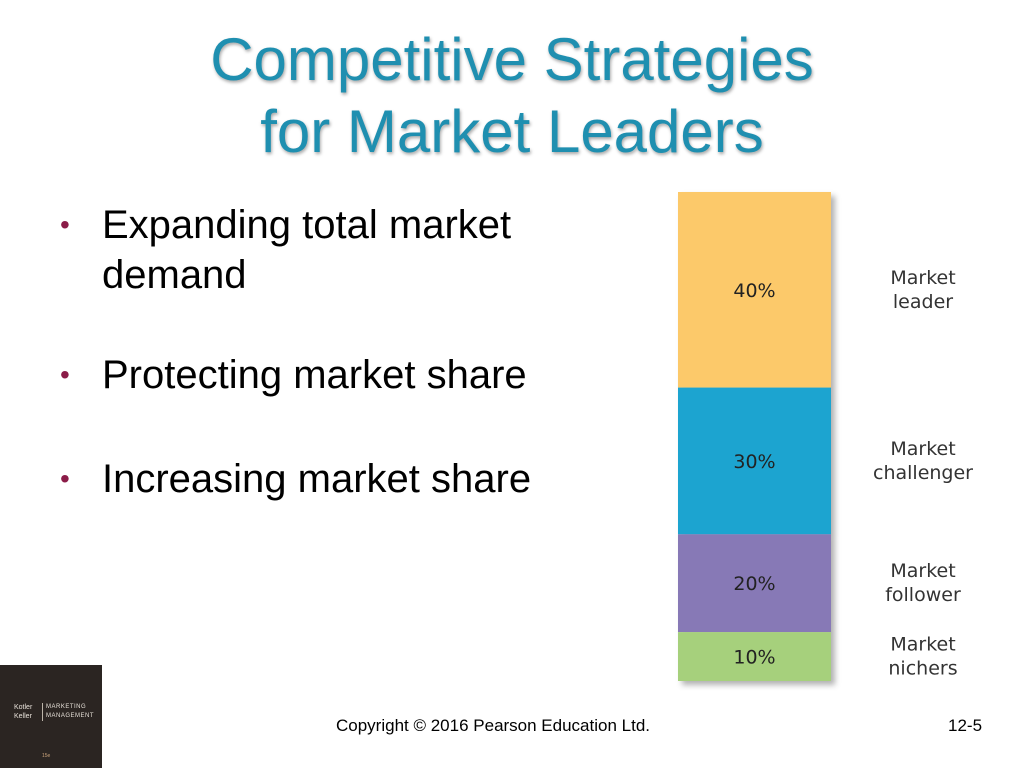 Image resolution: width=1024 pixels, height=768 pixels. I want to click on category-label: Market challenger, so click(923, 461).